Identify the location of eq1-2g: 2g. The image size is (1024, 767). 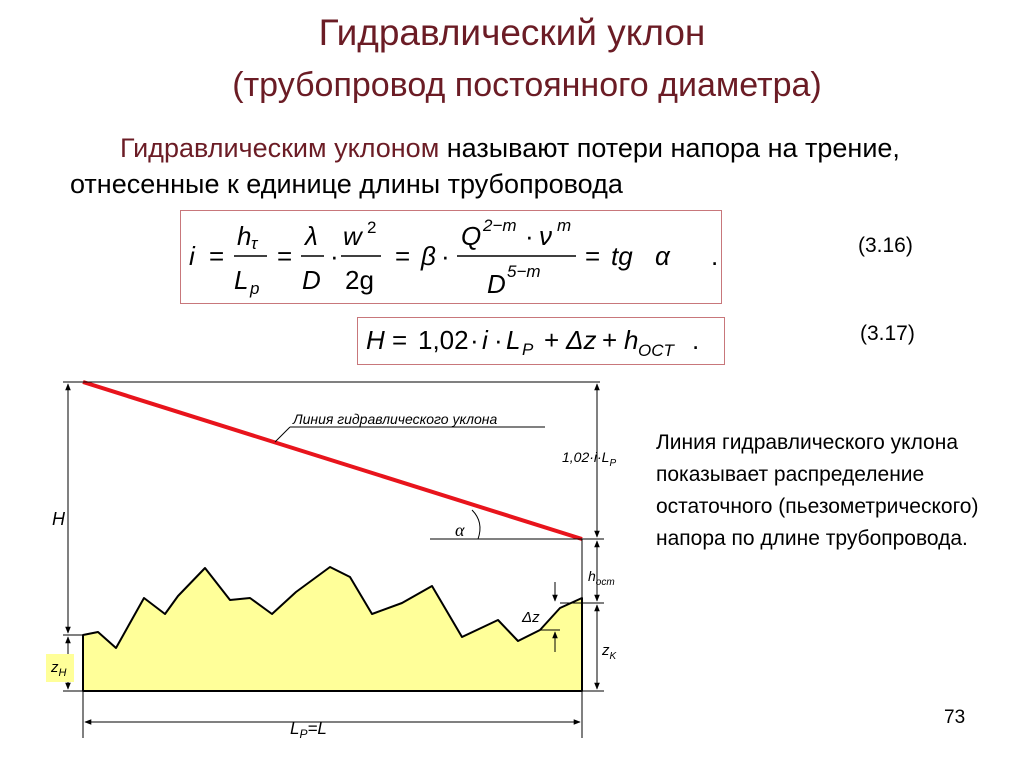
(359, 280).